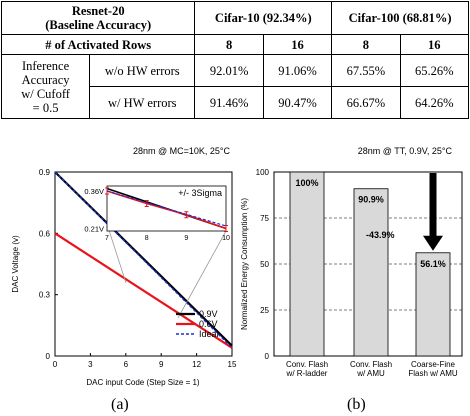 The image size is (470, 416). Describe the element at coordinates (263, 172) in the screenshot. I see `y-tick-label: 100` at that location.